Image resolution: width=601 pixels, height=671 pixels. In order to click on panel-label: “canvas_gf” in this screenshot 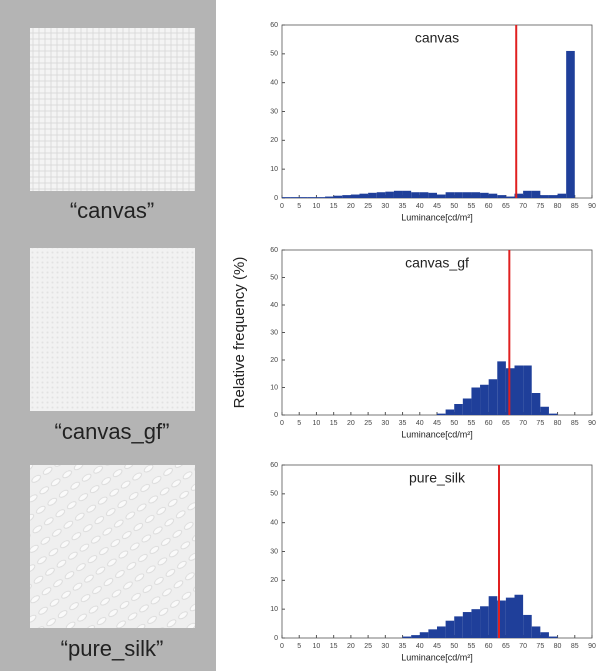, I will do `click(112, 431)`.